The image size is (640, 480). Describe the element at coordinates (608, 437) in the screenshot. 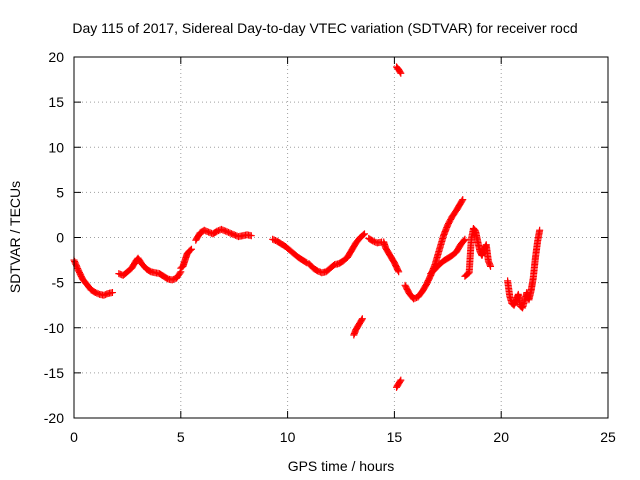

I see `x-tick-label: 25` at that location.